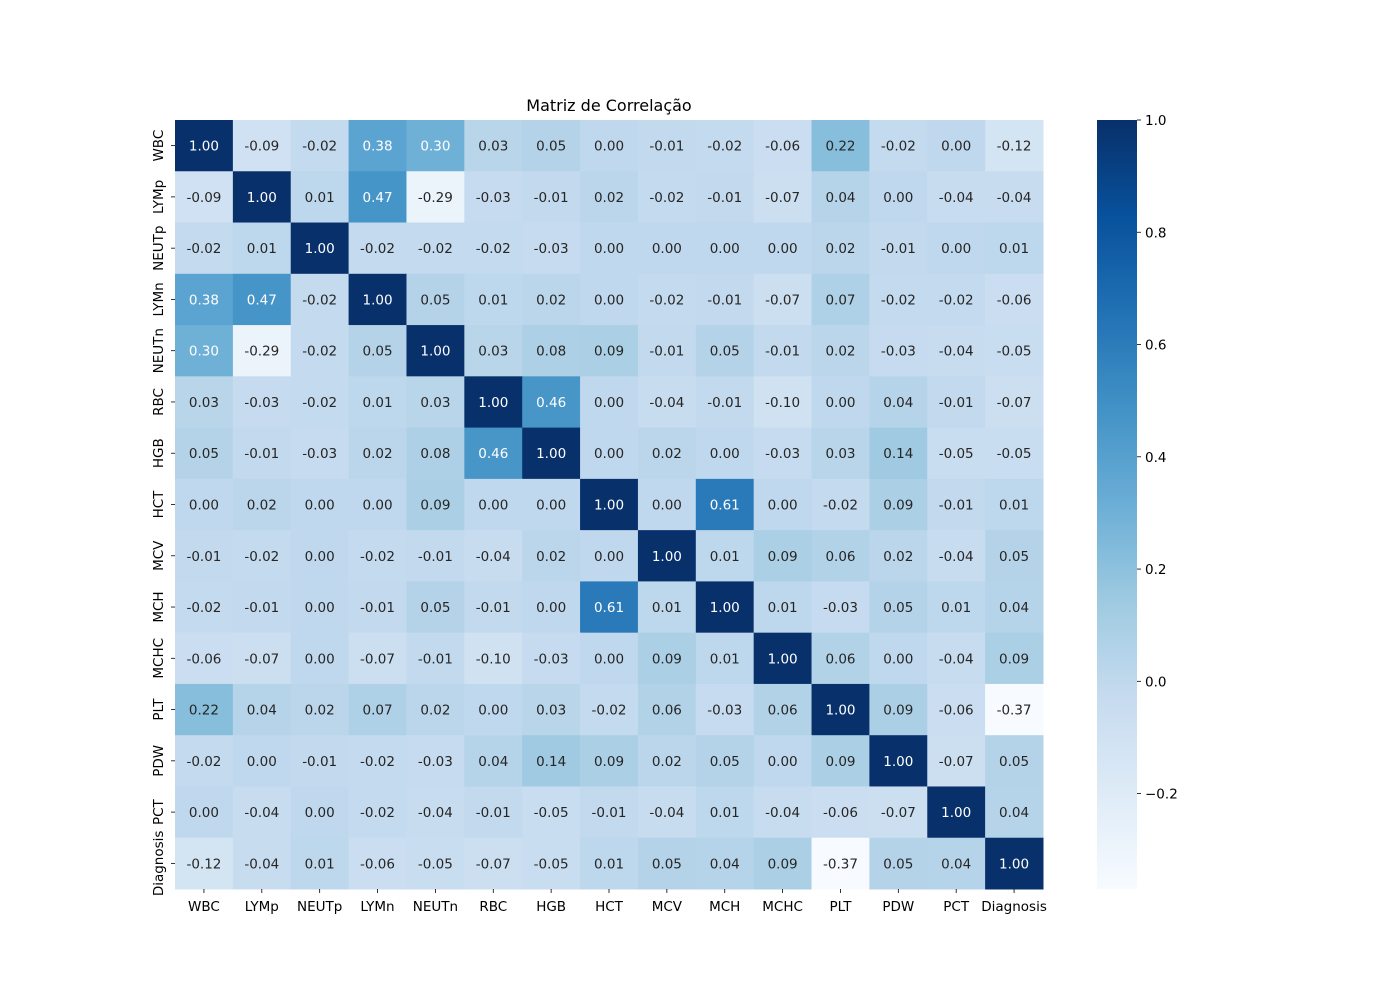 The height and width of the screenshot is (1004, 1400). I want to click on cell-value-label: 1.00, so click(204, 147).